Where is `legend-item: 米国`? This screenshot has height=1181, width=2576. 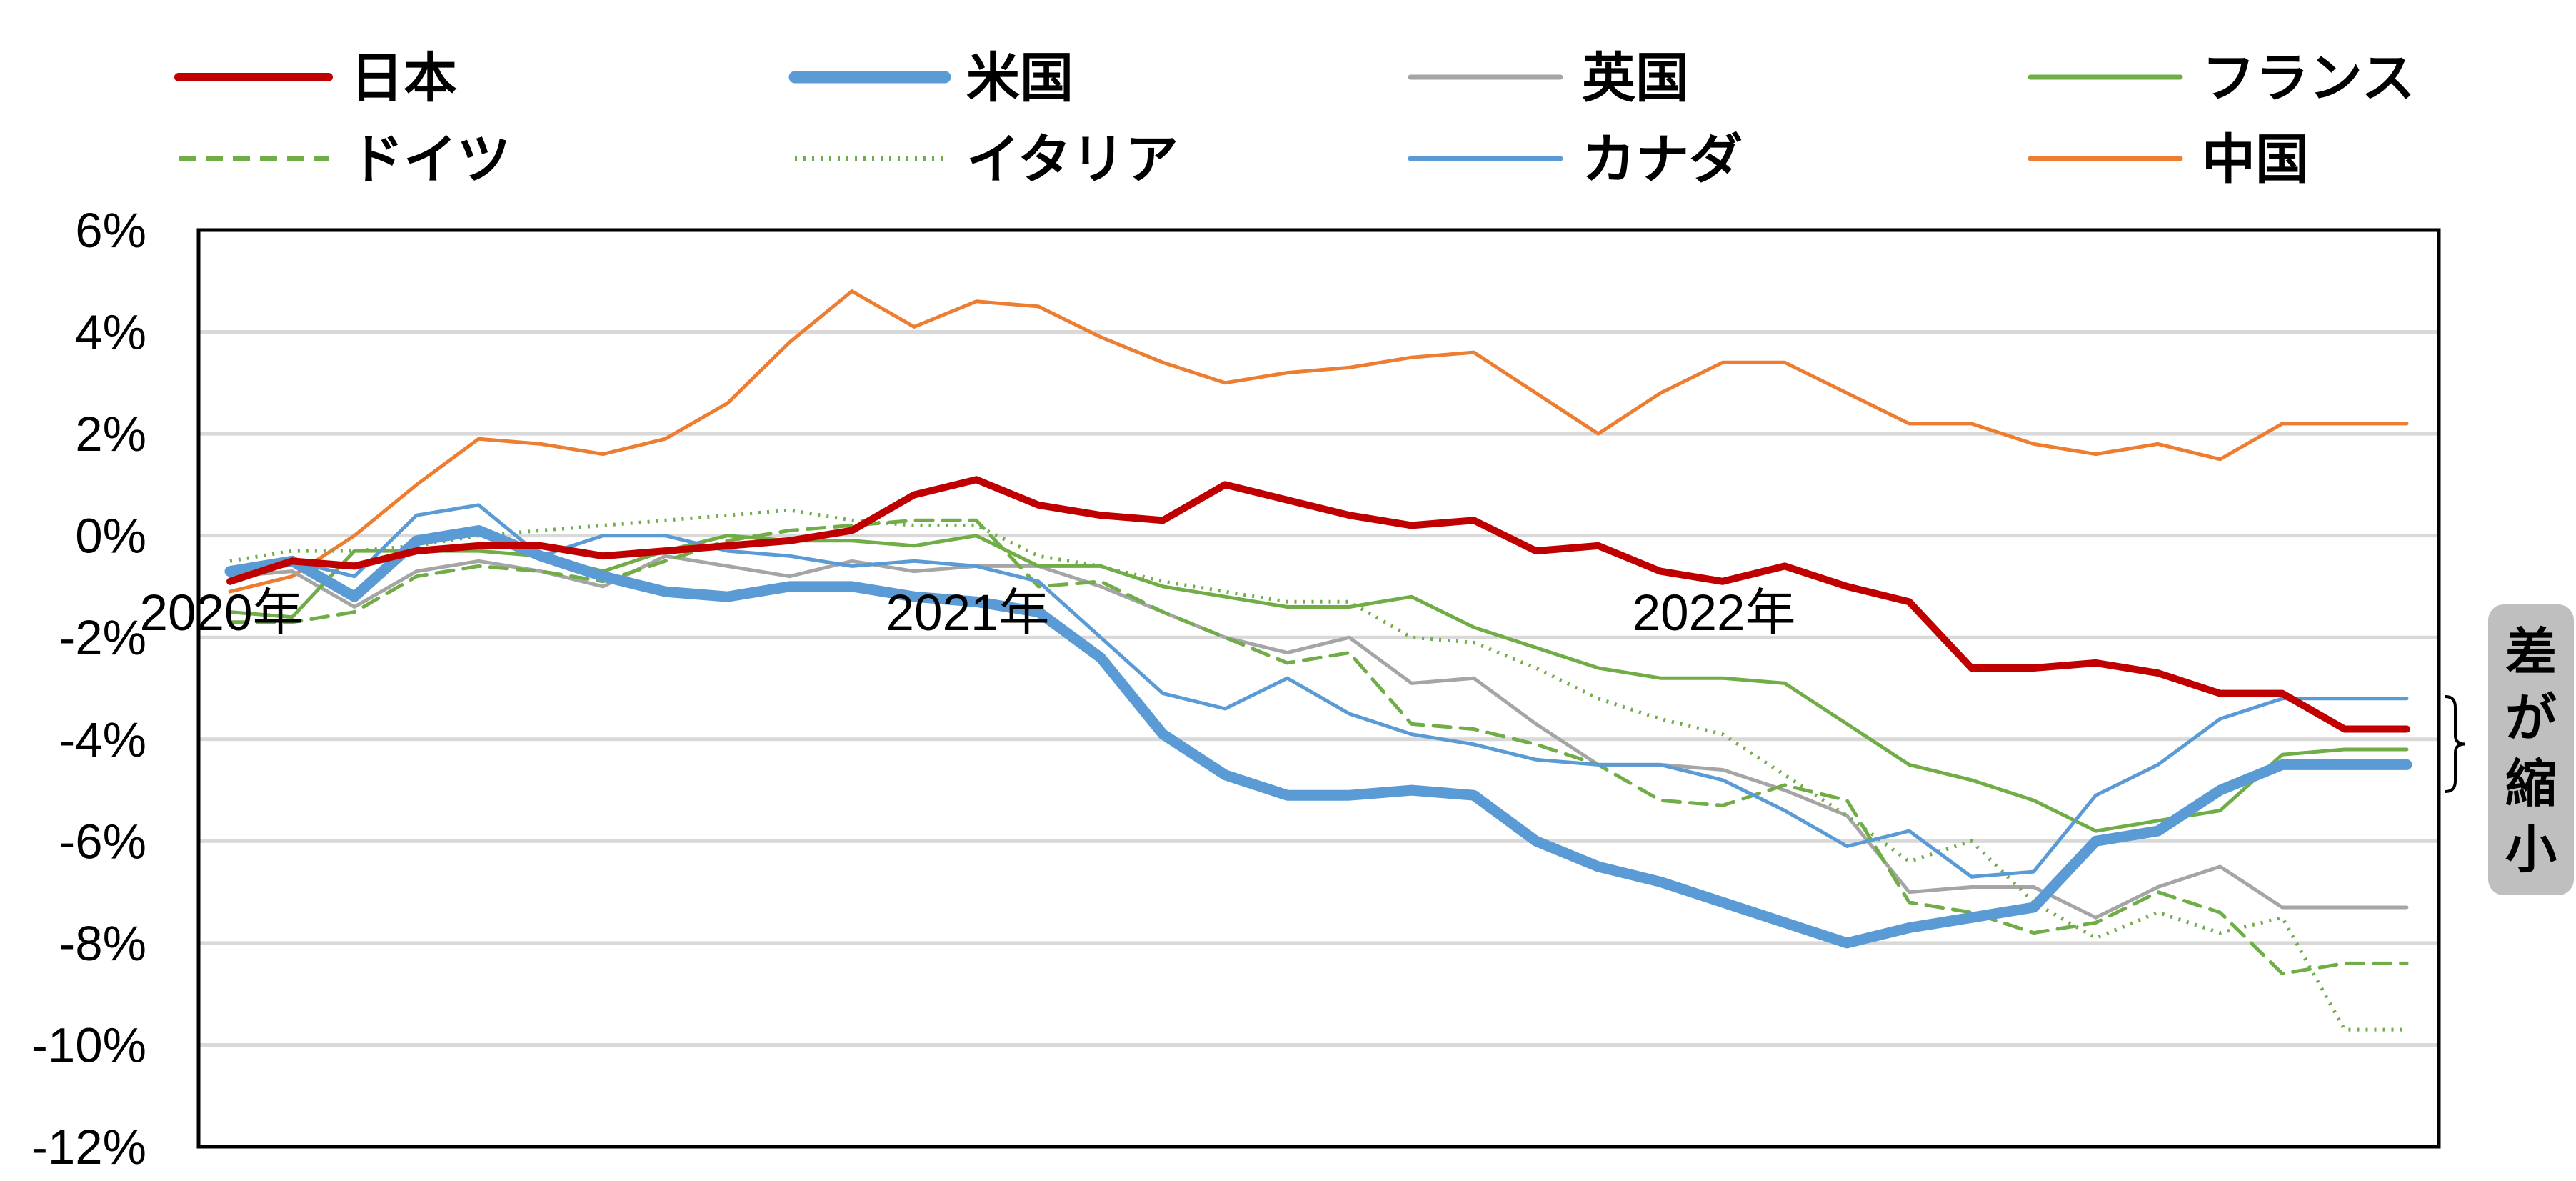
legend-item: 米国 is located at coordinates (930, 77).